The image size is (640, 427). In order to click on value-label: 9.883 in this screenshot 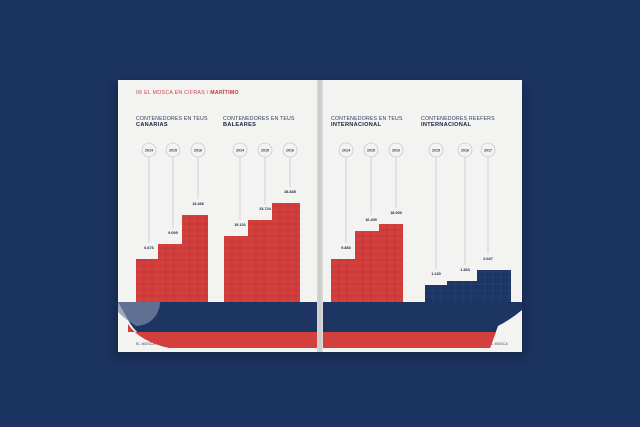, I will do `click(346, 248)`.